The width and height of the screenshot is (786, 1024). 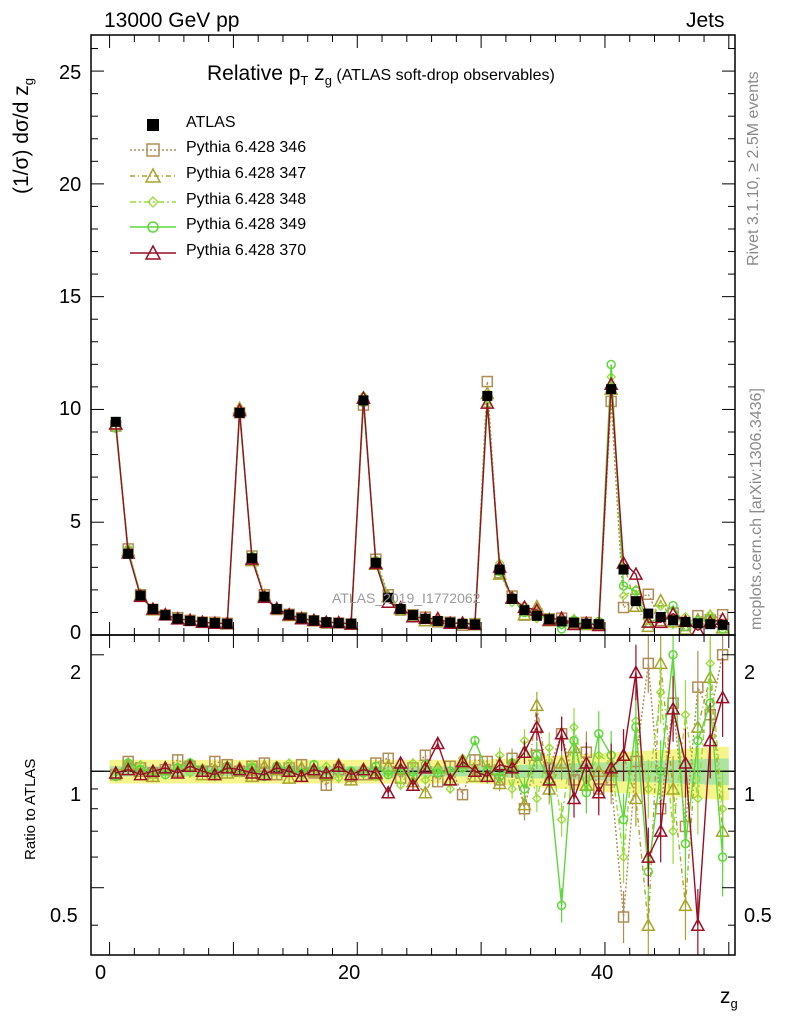 I want to click on main-y-tick-label-5: 5, so click(x=76, y=522).